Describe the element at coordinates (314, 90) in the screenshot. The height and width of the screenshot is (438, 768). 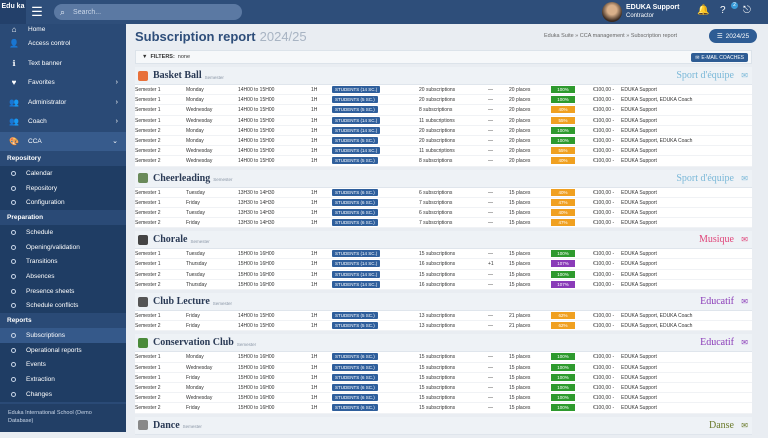
I see `duration: 1H` at that location.